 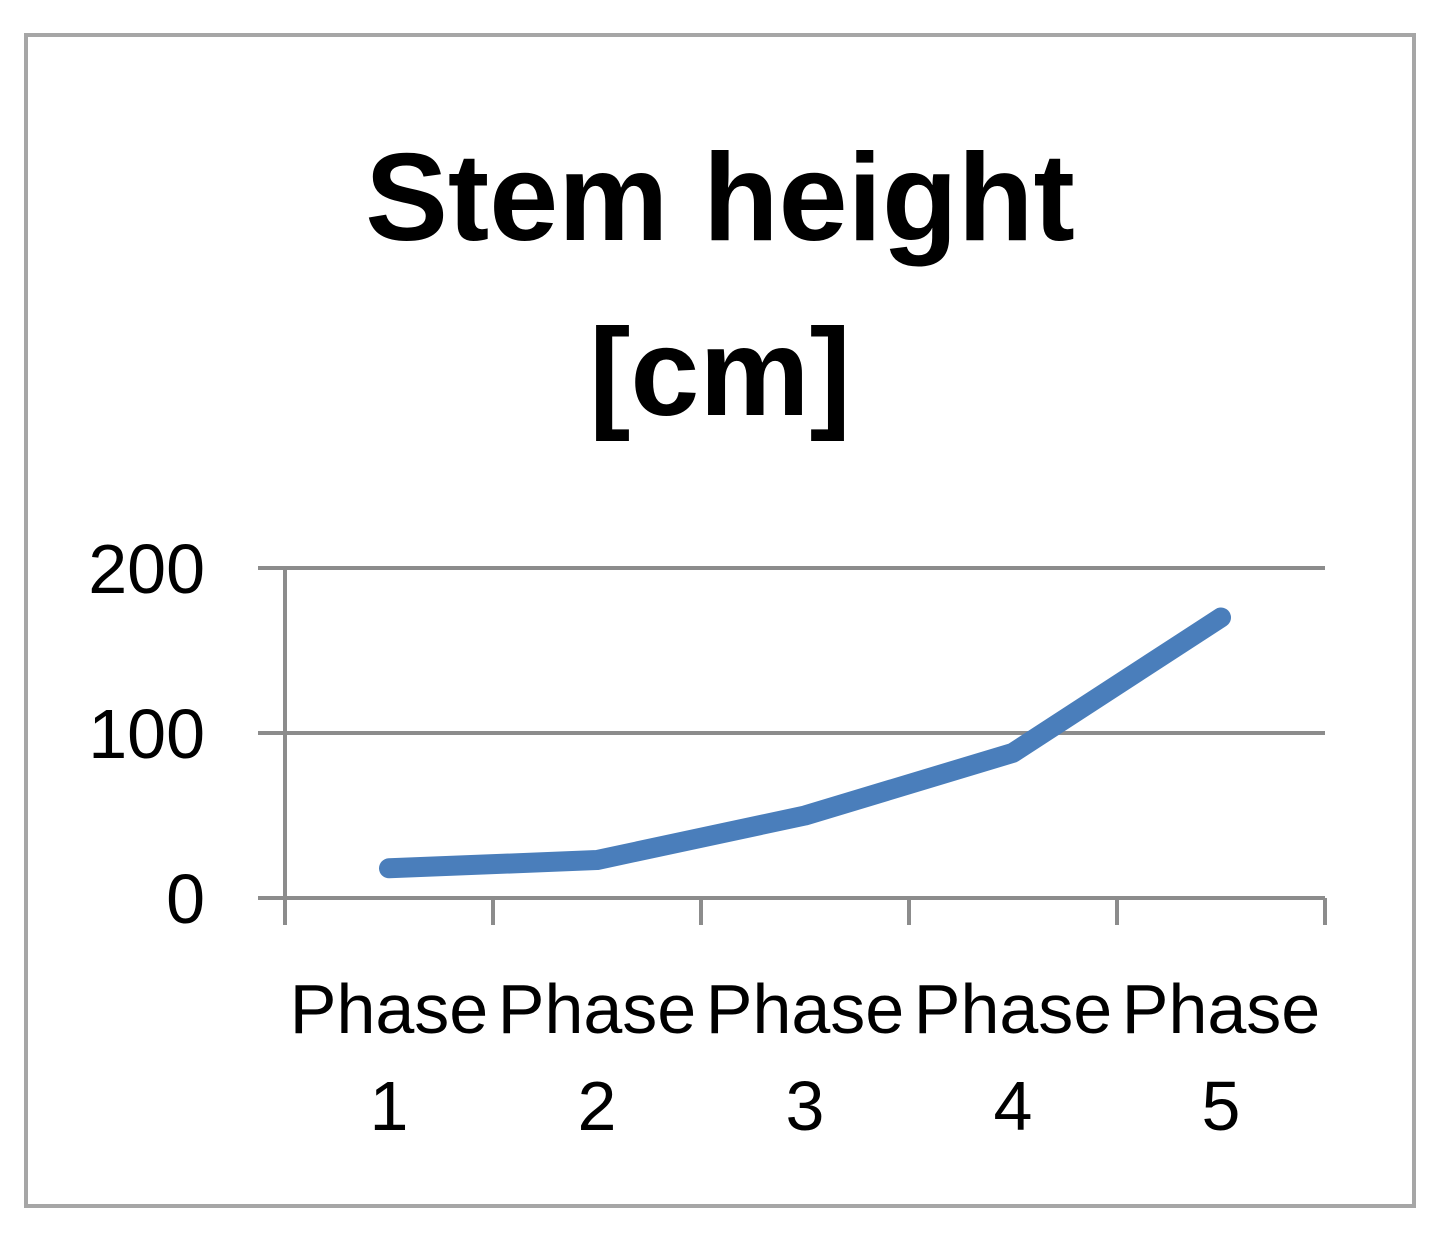 I want to click on x-tick-label-5-line-1: Phase, so click(x=1221, y=1009).